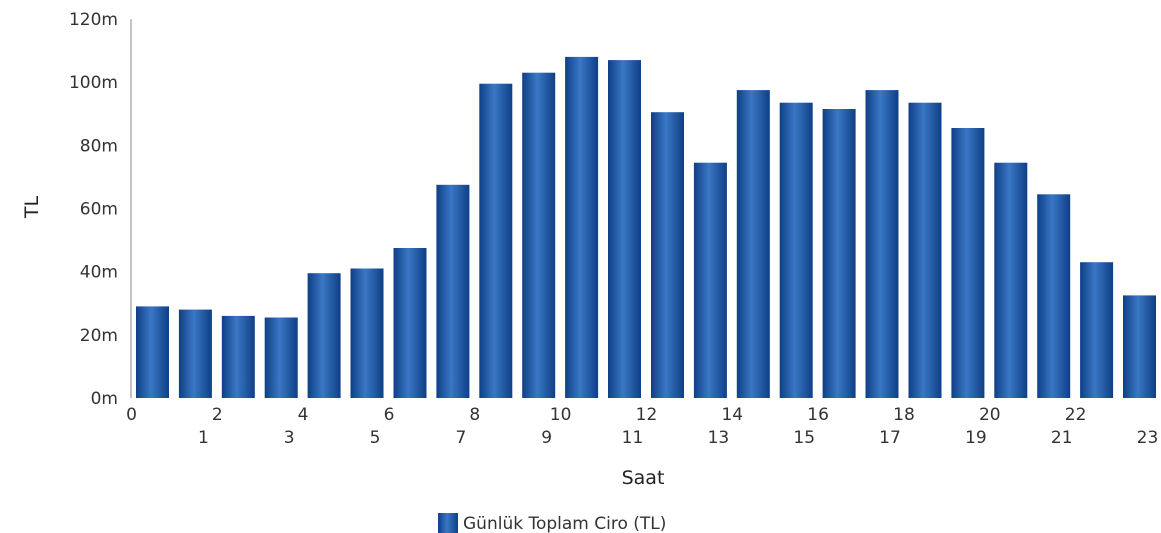 This screenshot has height=533, width=1161. Describe the element at coordinates (643, 478) in the screenshot. I see `x-axis-title: Saat` at that location.